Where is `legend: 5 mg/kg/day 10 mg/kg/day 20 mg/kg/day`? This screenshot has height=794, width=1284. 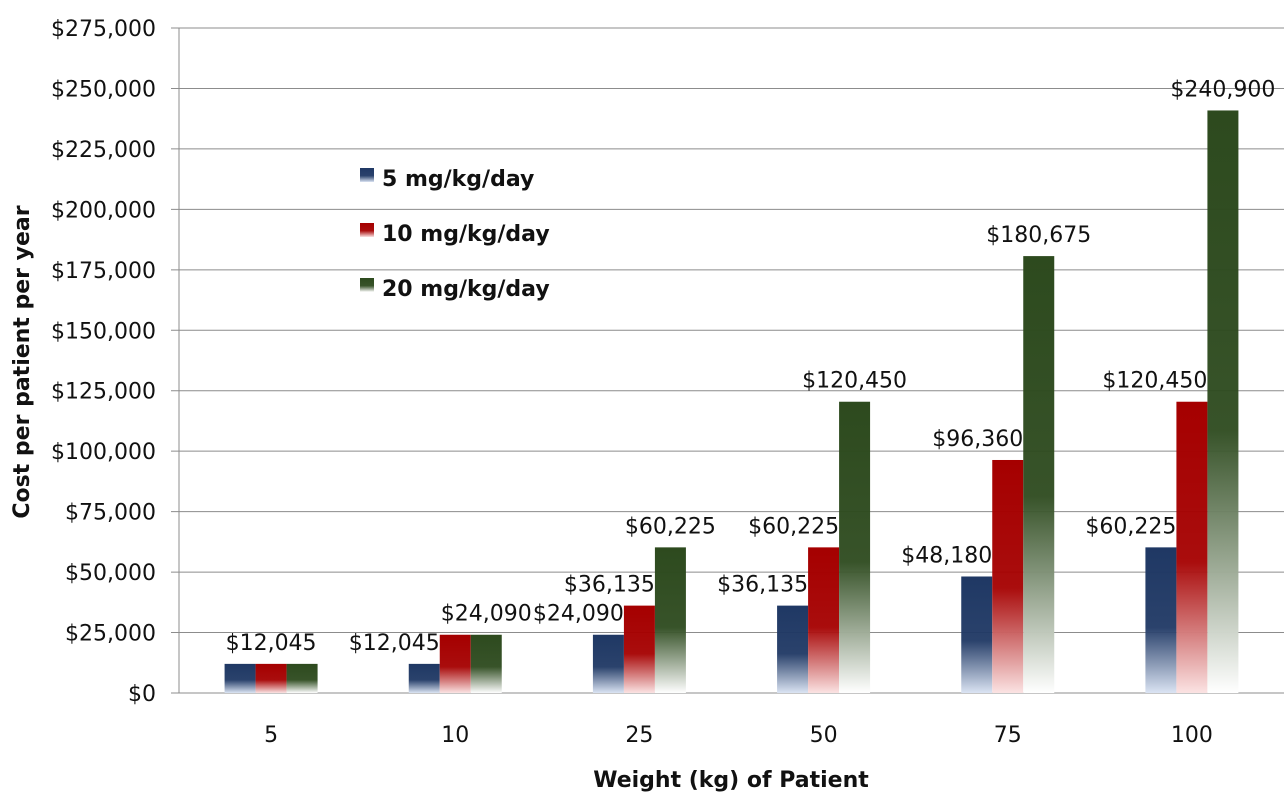
legend: 5 mg/kg/day 10 mg/kg/day 20 mg/kg/day is located at coordinates (455, 234).